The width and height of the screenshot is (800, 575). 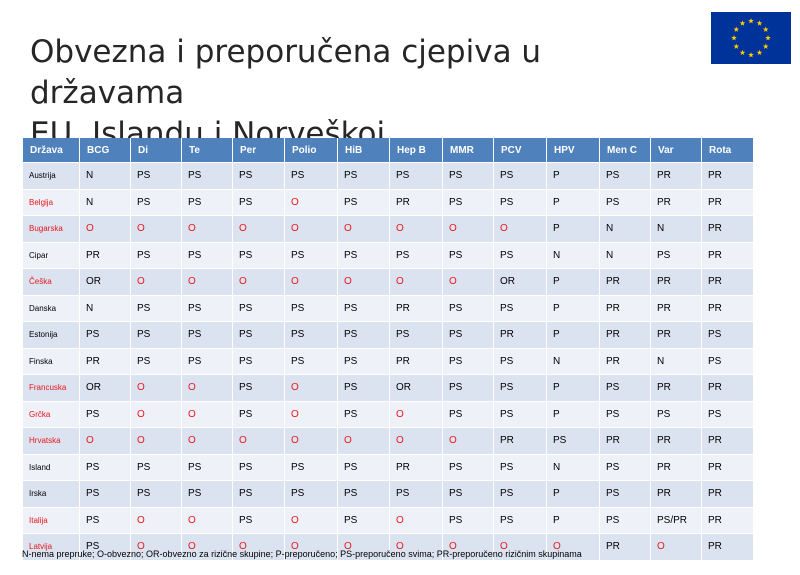 I want to click on table-row: Island PS PS PS PS PS PS PR PS PS N PS PR PR, so click(x=387, y=467).